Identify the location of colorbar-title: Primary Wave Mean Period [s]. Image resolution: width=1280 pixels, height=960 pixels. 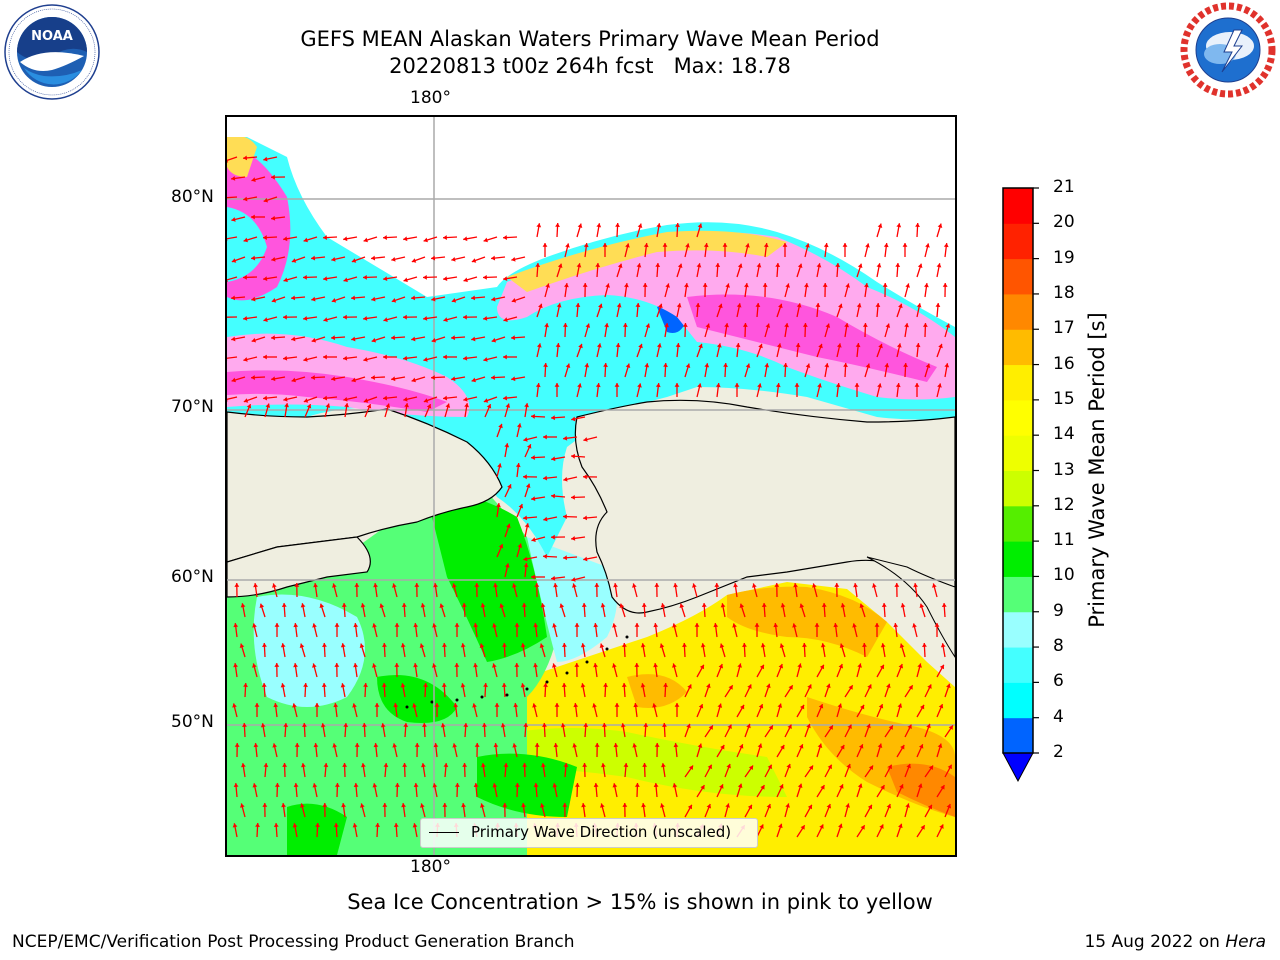
(1097, 470).